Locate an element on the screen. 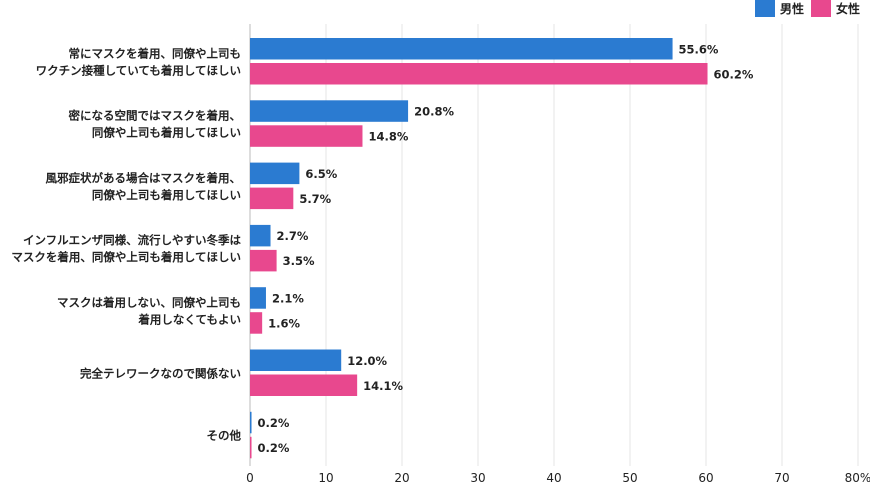 This screenshot has height=488, width=870. legend-label: 女性 is located at coordinates (848, 8).